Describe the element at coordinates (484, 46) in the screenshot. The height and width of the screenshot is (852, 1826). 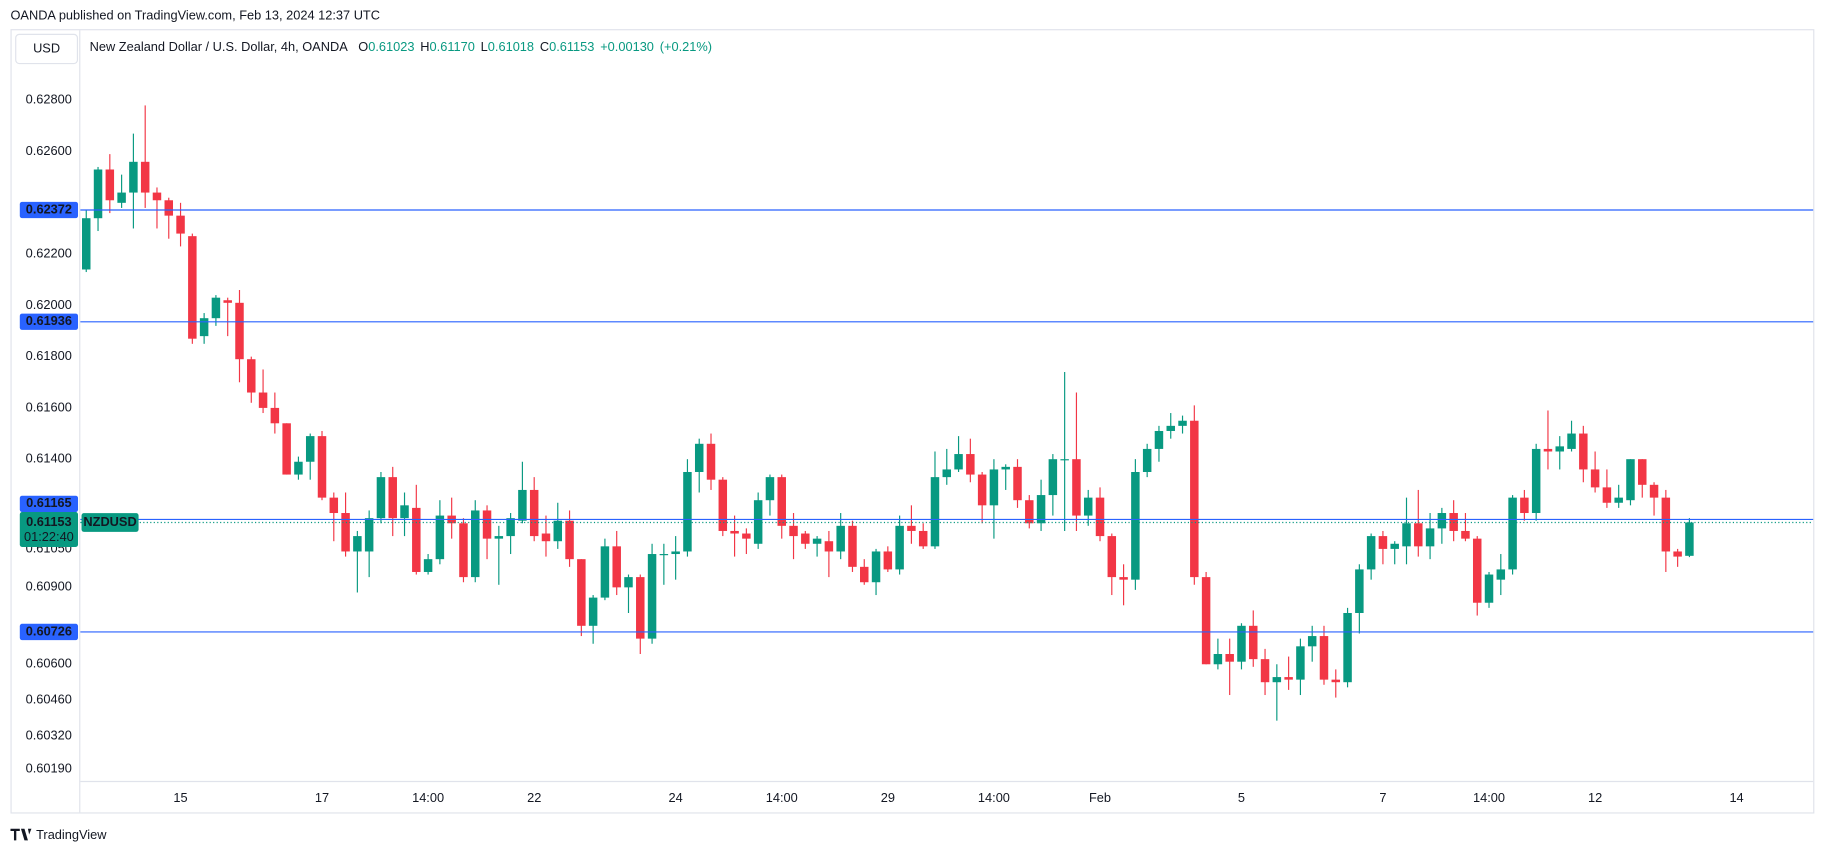
I see `ohlc-key: L` at that location.